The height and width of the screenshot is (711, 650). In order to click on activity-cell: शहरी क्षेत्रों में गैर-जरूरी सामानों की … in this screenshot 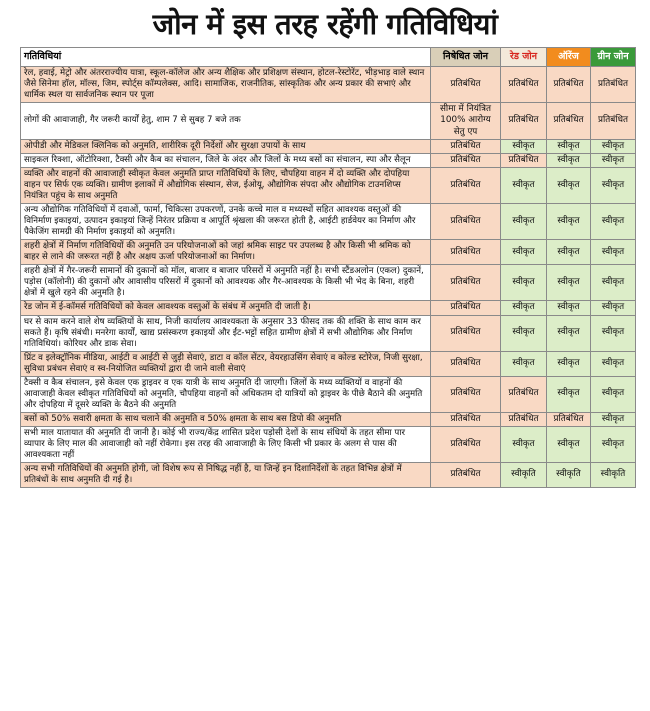, I will do `click(225, 283)`.